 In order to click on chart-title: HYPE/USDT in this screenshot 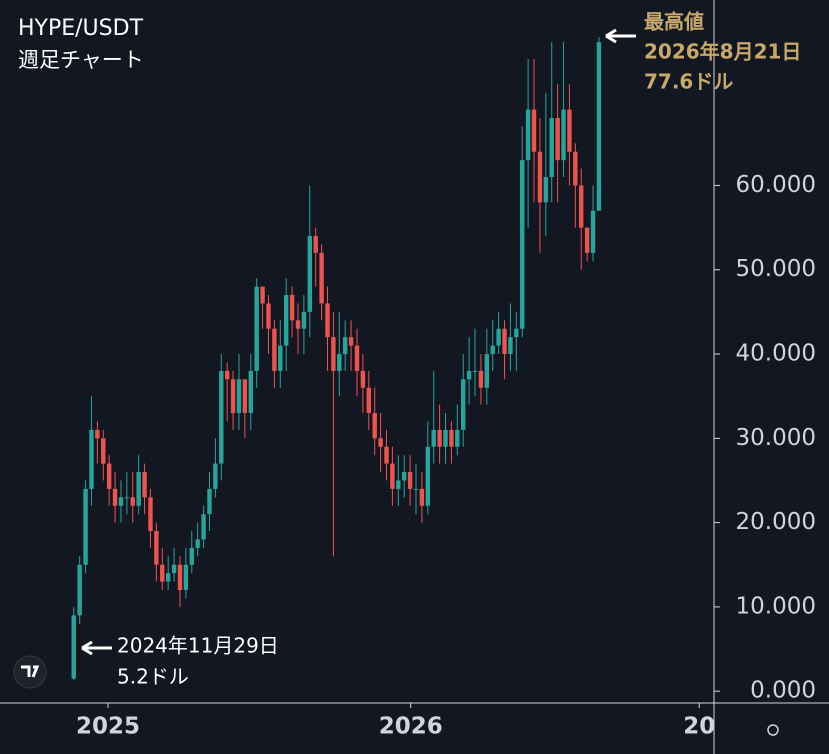, I will do `click(81, 28)`.